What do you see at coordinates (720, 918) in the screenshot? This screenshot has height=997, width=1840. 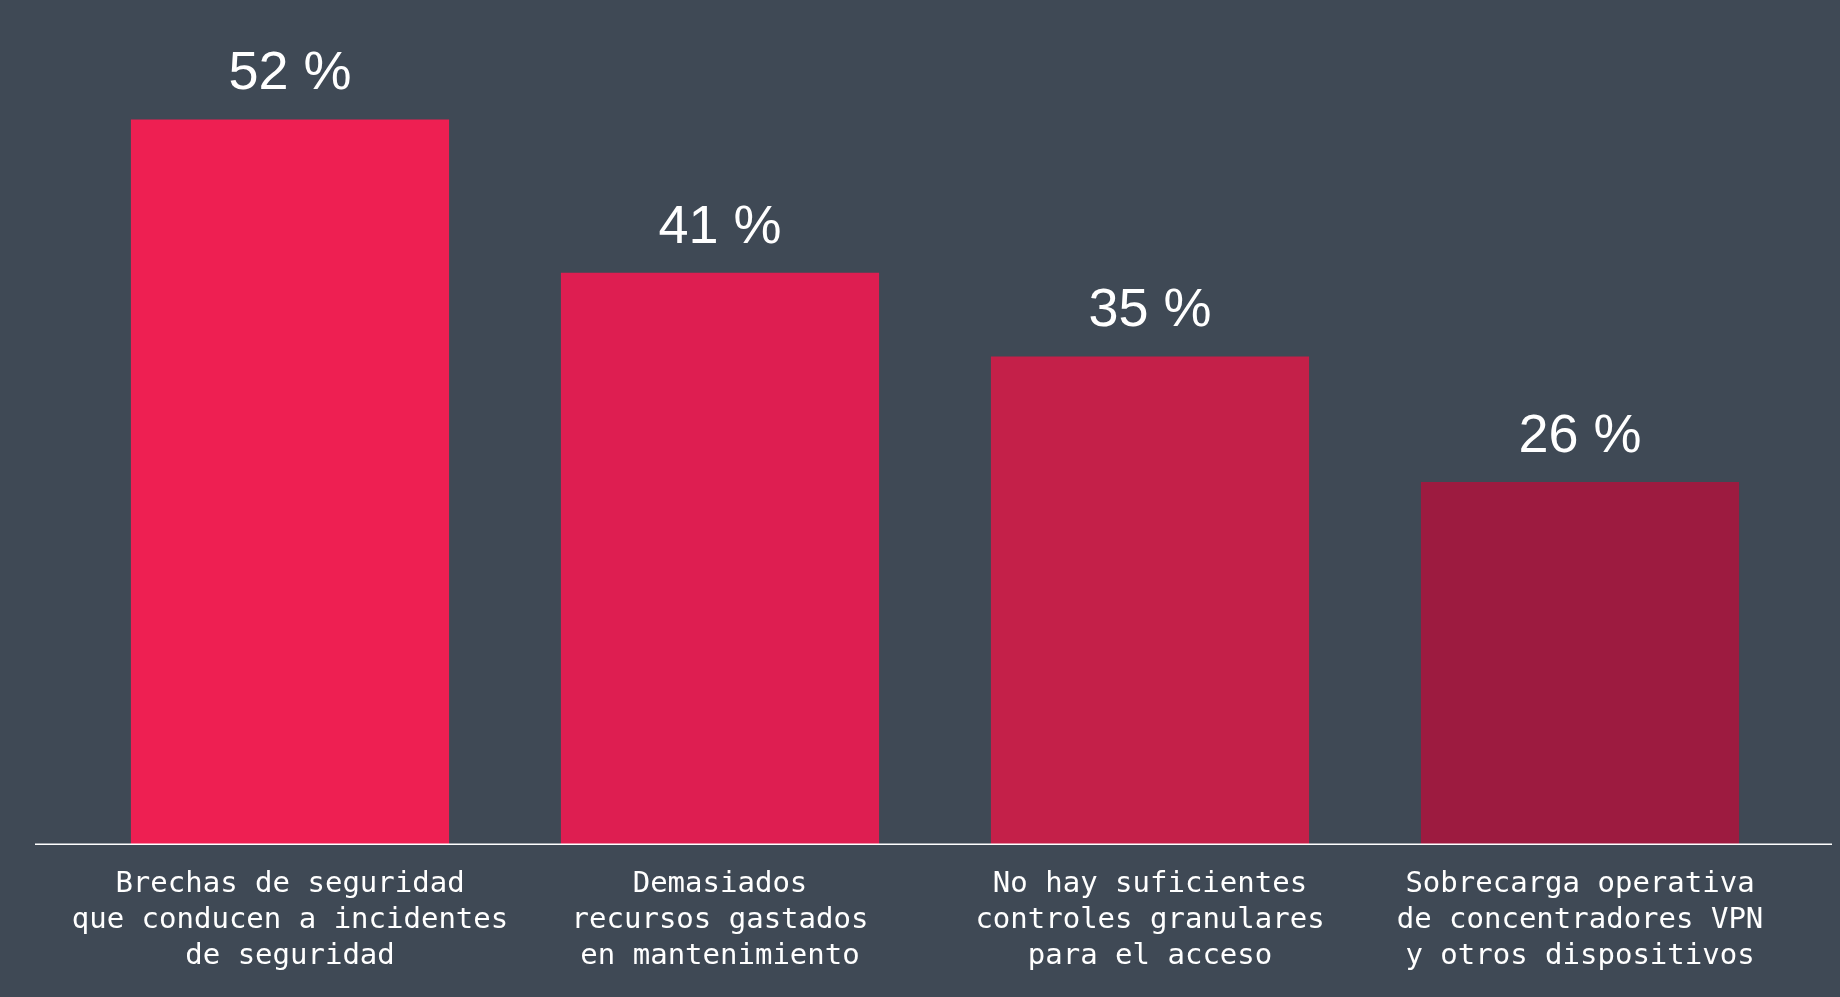 I see `x-tick-label: Demasiados recursos gastados en mantenimiento` at bounding box center [720, 918].